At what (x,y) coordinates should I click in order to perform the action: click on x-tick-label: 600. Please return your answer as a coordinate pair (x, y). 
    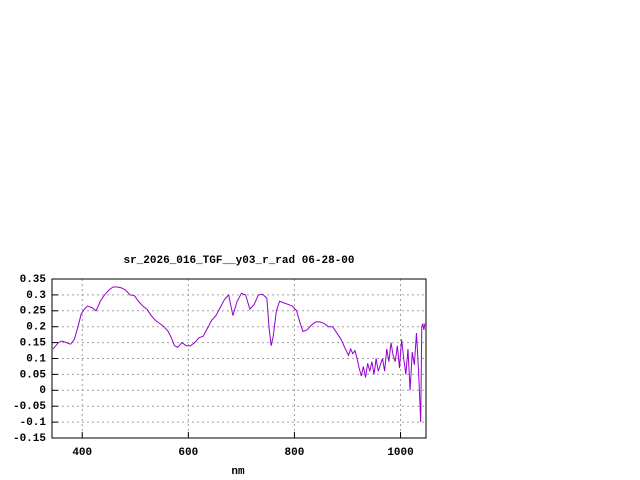
    Looking at the image, I should click on (188, 453).